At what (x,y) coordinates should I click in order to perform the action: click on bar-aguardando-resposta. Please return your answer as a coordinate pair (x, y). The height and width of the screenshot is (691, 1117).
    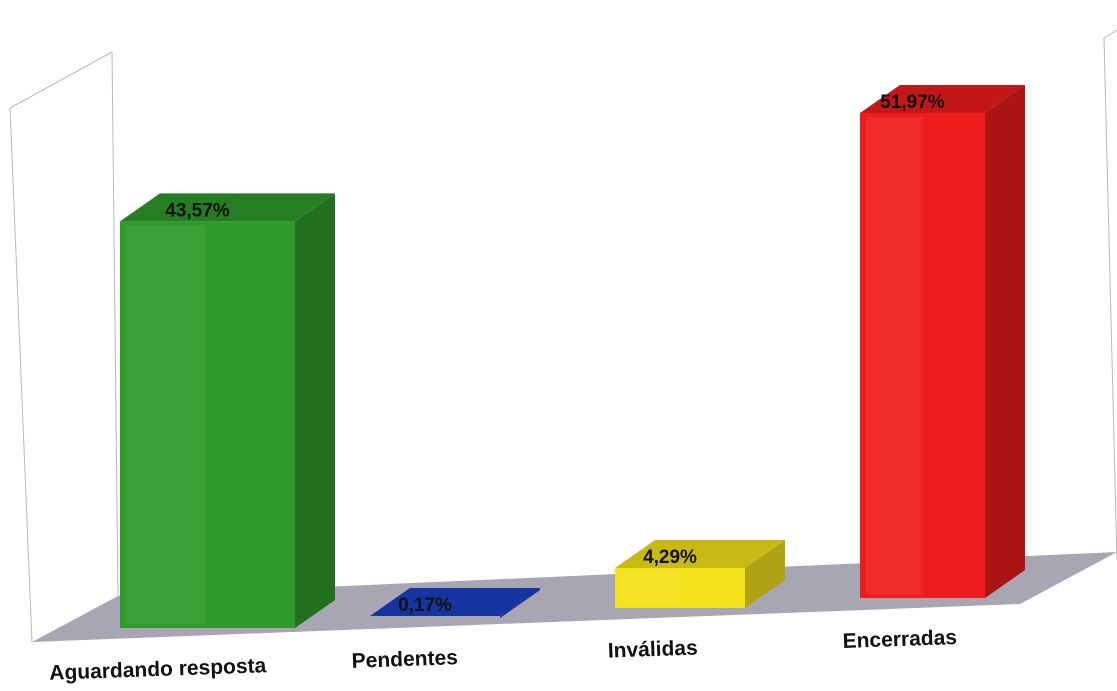
    Looking at the image, I should click on (227, 410).